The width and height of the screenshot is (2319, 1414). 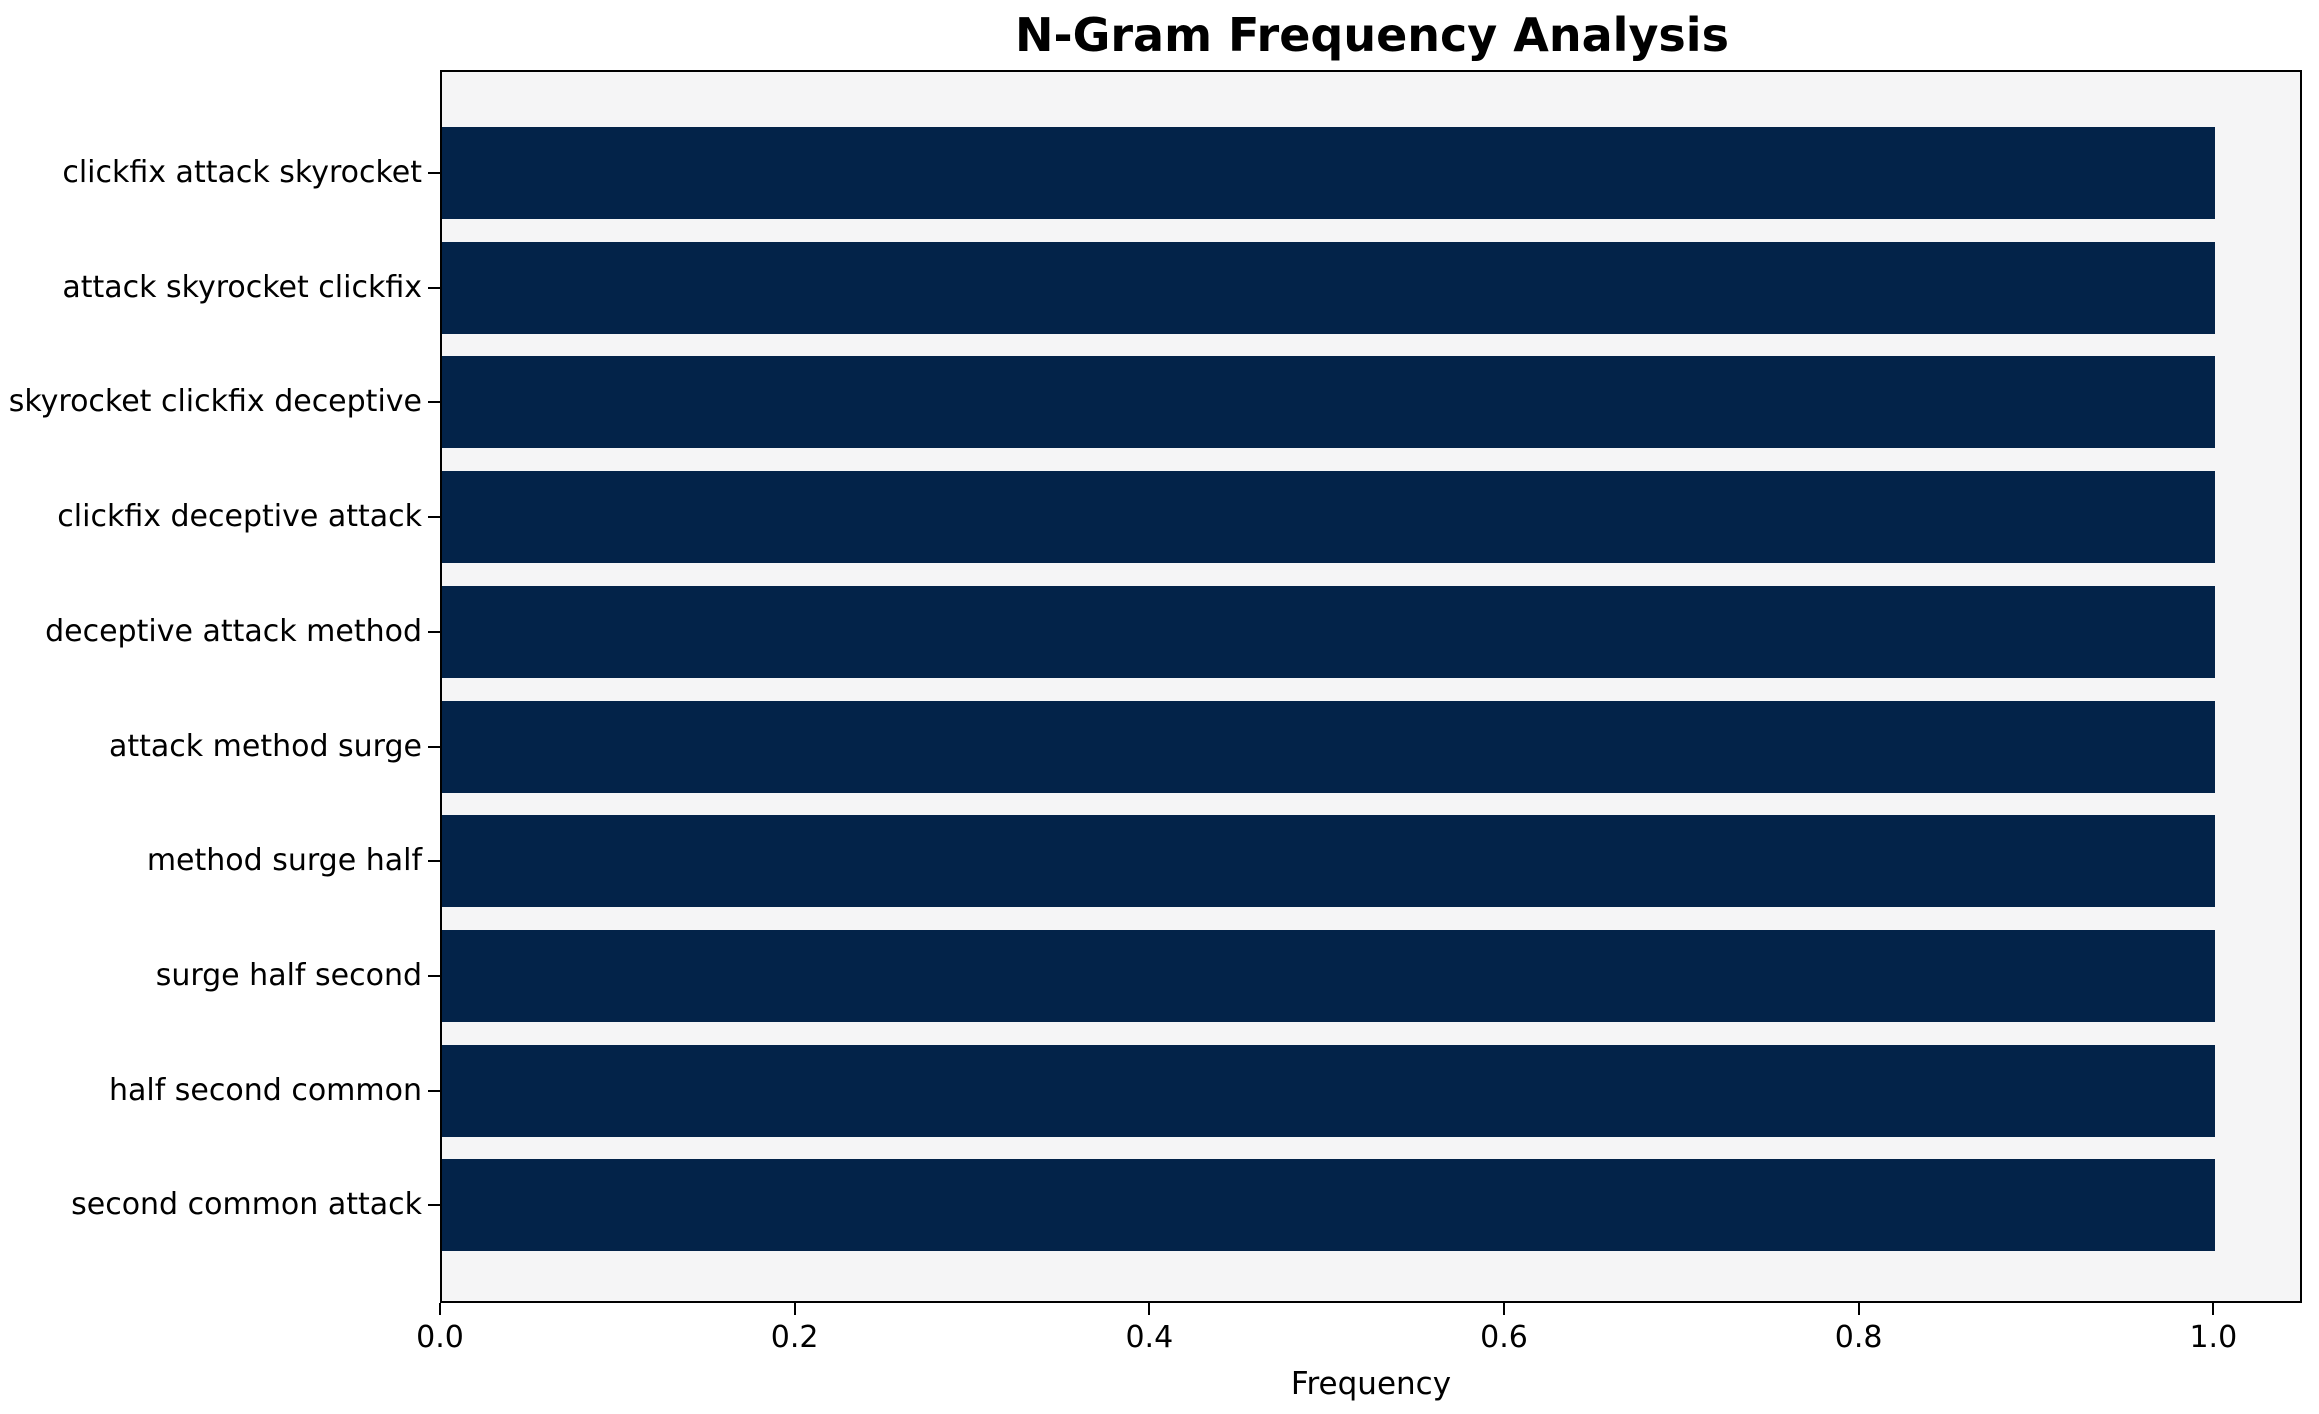 What do you see at coordinates (239, 517) in the screenshot?
I see `y-tick-label: clickfix deceptive attack` at bounding box center [239, 517].